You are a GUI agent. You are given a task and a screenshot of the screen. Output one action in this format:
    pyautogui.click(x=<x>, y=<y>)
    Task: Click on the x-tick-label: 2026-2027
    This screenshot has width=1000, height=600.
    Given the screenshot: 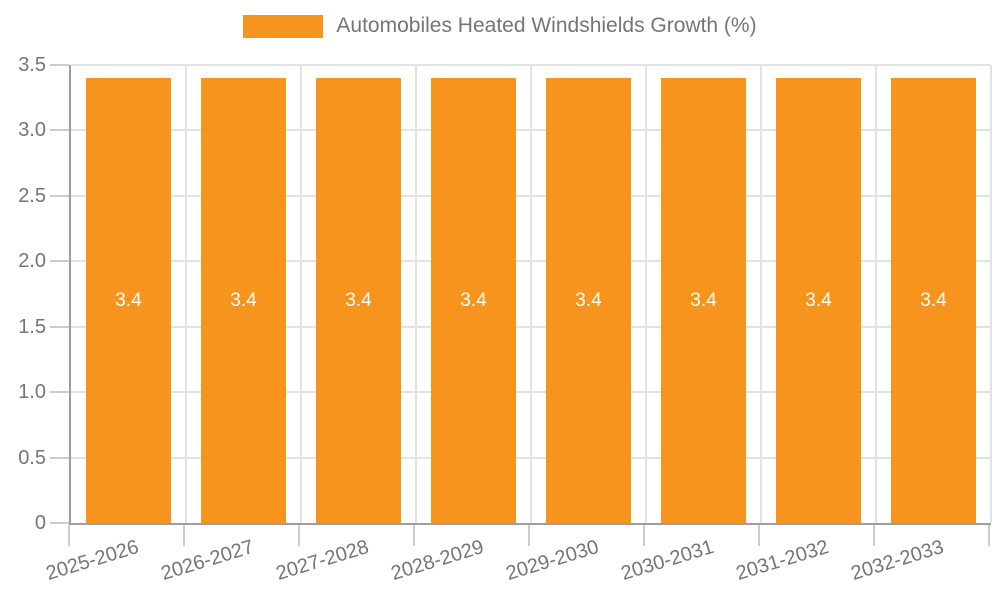 What is the action you would take?
    pyautogui.click(x=207, y=560)
    